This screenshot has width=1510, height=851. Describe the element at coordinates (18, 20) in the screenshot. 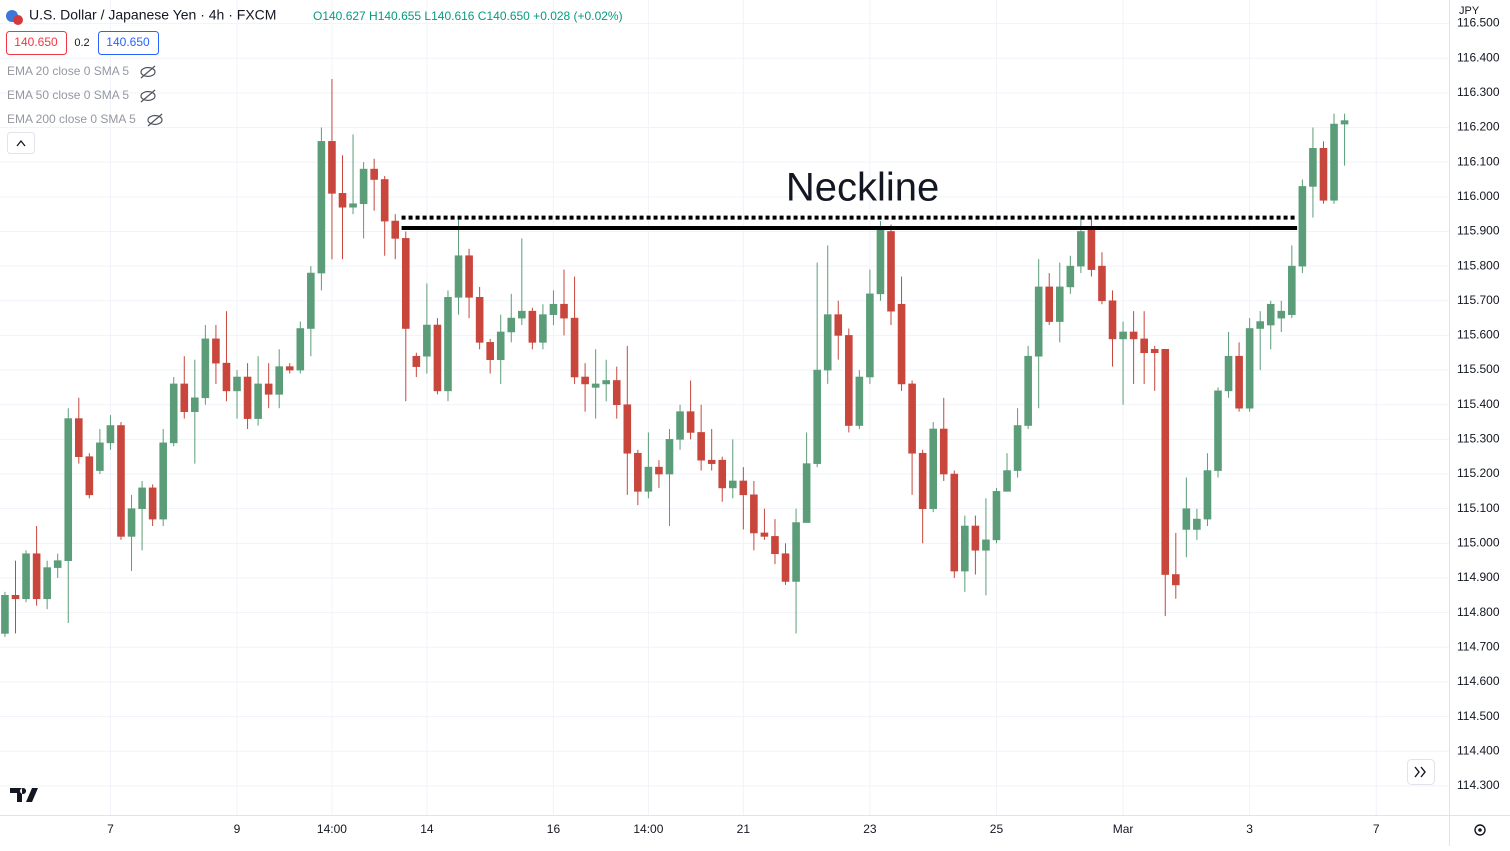

I see `symbol-icon` at that location.